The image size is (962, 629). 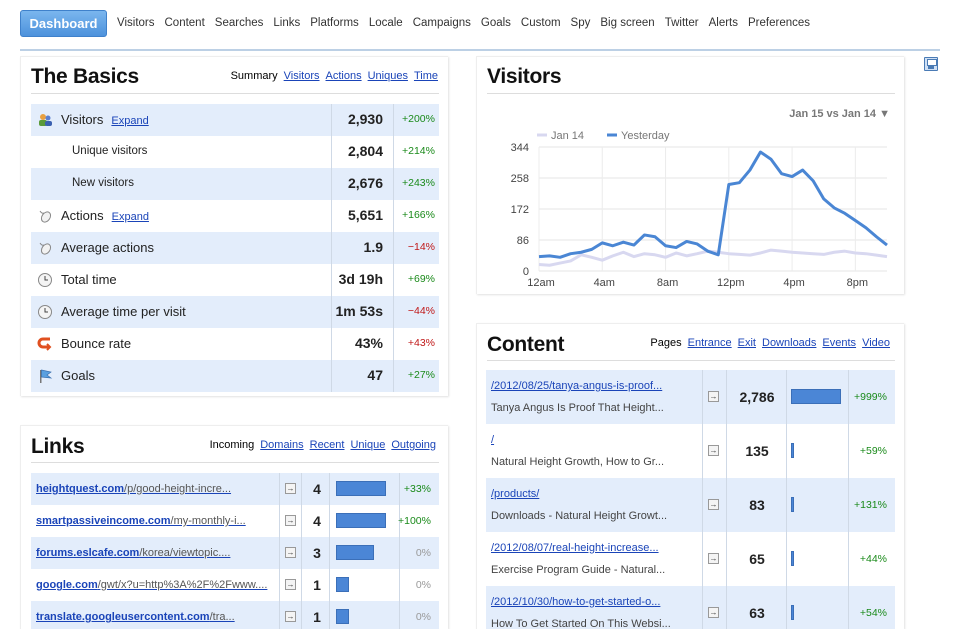 I want to click on nav-item-goals: Goals, so click(x=495, y=23).